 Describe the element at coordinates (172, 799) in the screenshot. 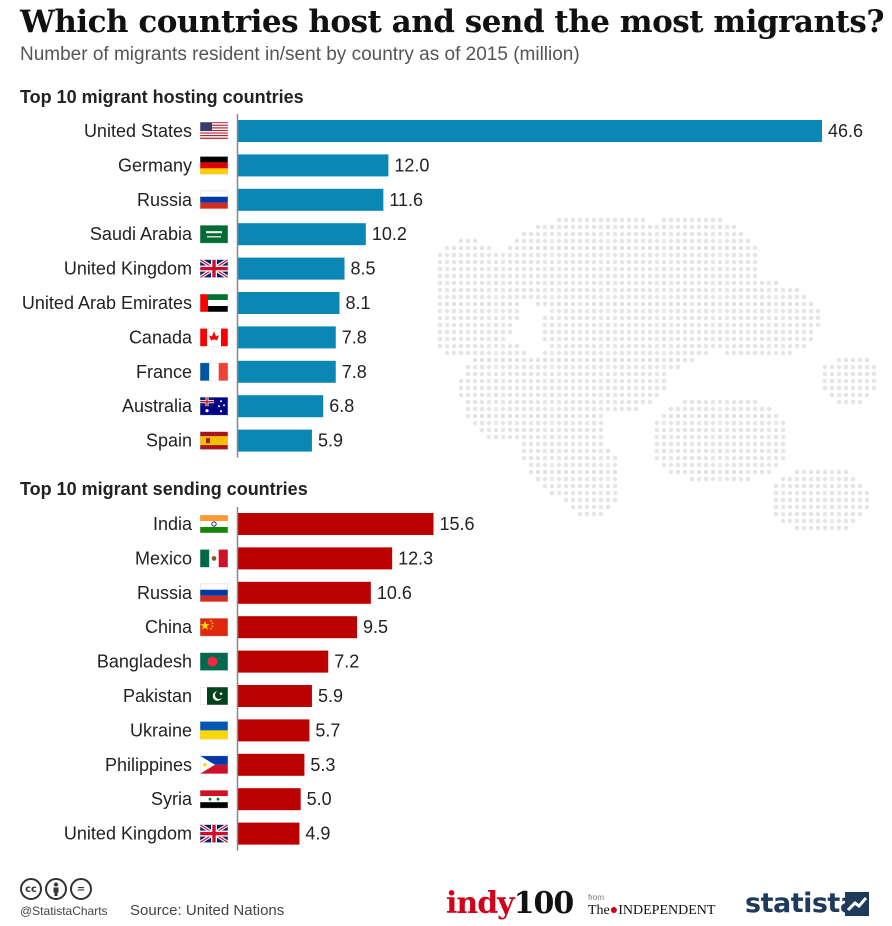

I see `category-label: Syria` at that location.